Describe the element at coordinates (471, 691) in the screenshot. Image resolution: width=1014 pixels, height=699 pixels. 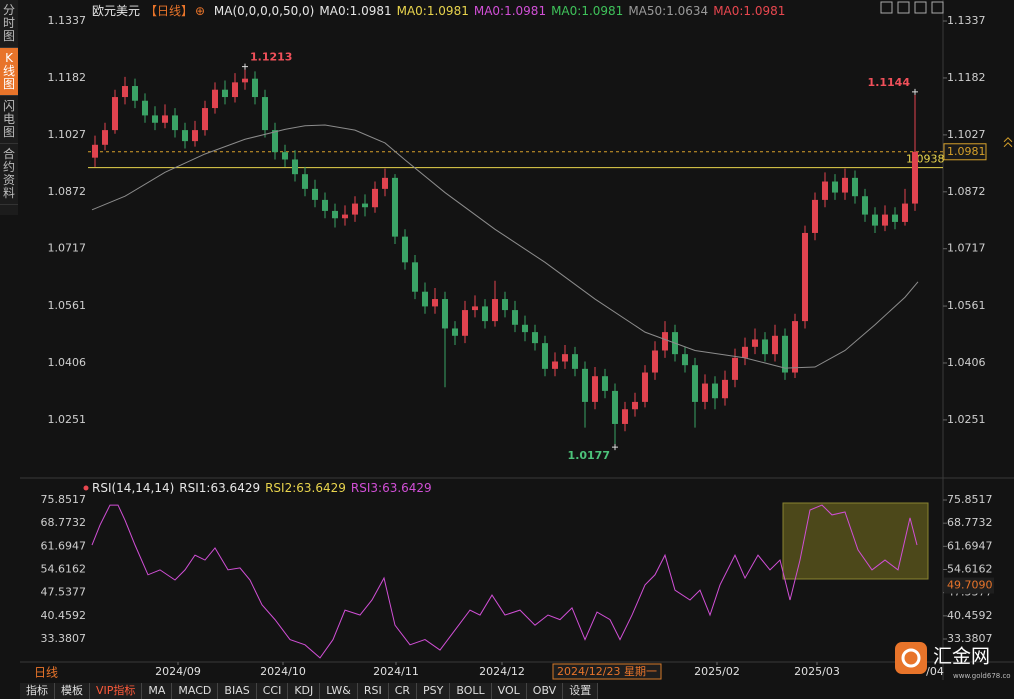
I see `toolbar-item: BOLL` at that location.